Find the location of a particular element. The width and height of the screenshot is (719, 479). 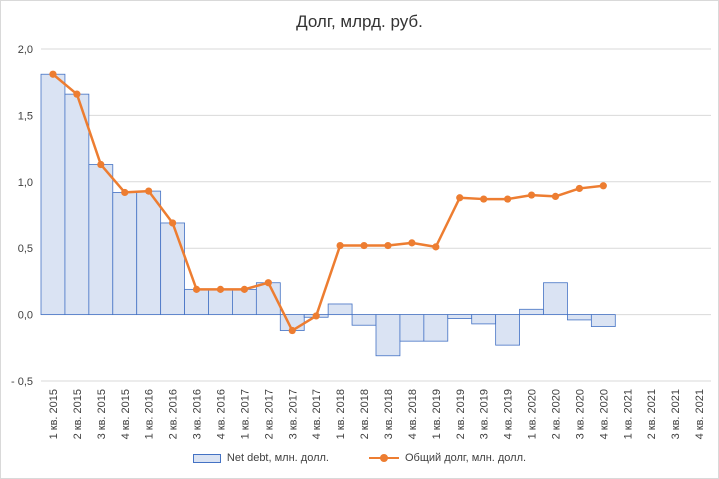

x-tick-label: 1 кв. 2015 is located at coordinates (54, 414).